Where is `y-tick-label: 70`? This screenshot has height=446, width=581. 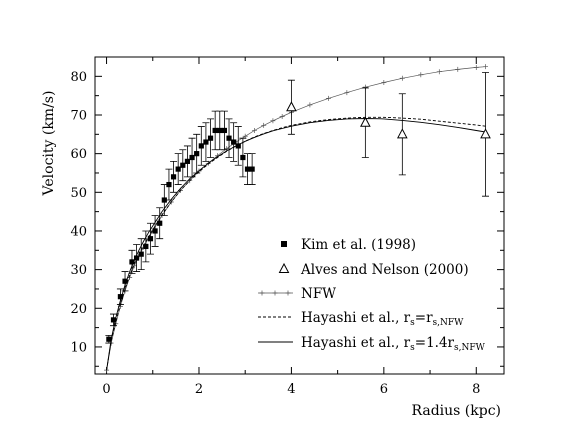
y-tick-label: 70 is located at coordinates (78, 115).